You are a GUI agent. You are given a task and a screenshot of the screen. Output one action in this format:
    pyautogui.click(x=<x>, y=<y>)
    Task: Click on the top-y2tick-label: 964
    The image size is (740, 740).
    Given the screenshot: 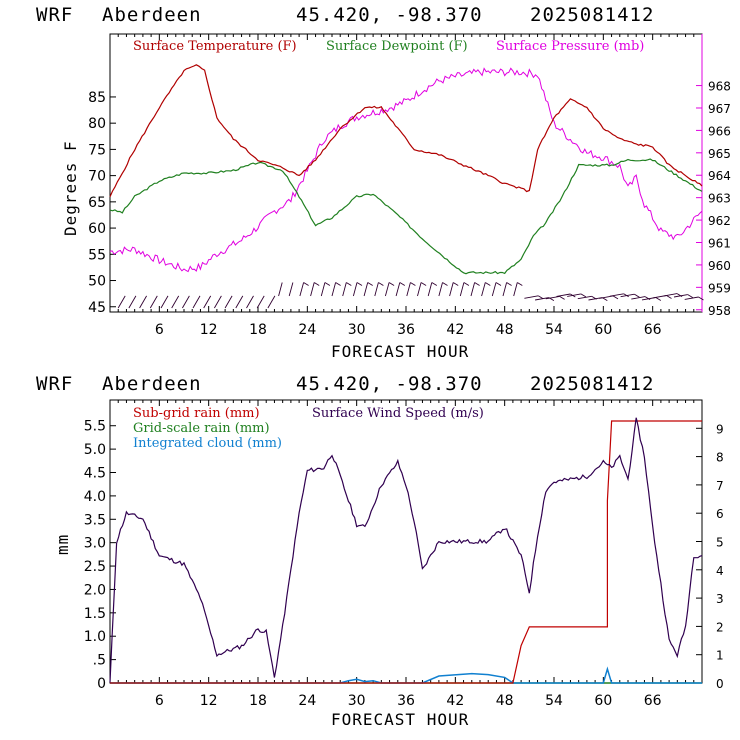 What is the action you would take?
    pyautogui.click(x=719, y=176)
    